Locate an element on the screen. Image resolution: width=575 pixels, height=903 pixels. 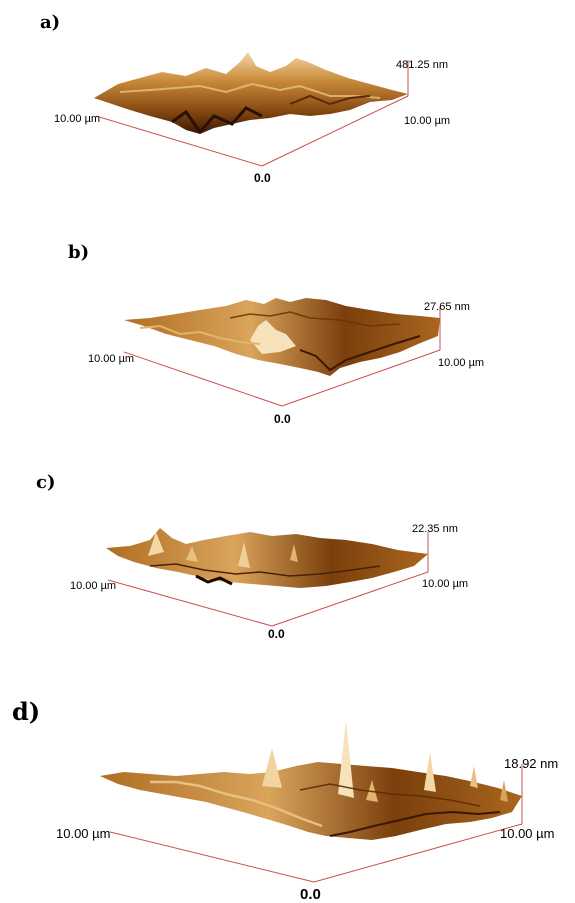
panel-d-axes is located at coordinates (316, 823).